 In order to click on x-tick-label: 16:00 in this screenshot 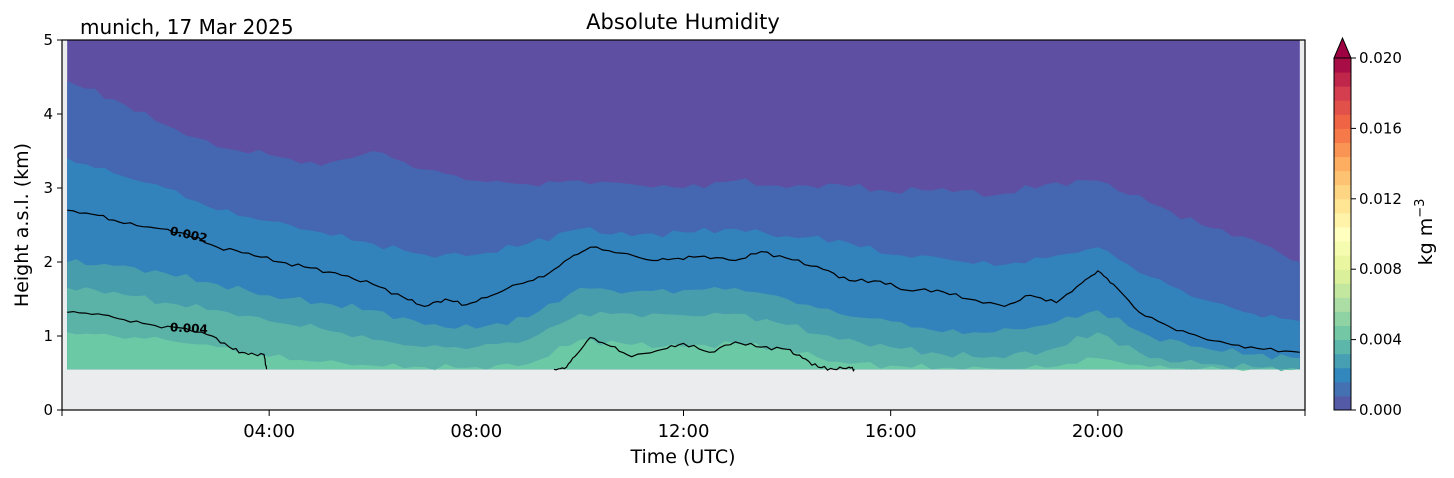, I will do `click(891, 431)`.